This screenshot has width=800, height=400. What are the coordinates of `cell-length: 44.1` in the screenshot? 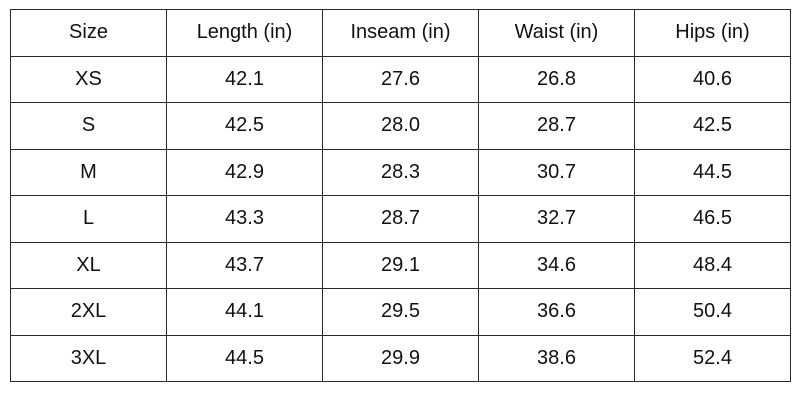 It's located at (244, 312).